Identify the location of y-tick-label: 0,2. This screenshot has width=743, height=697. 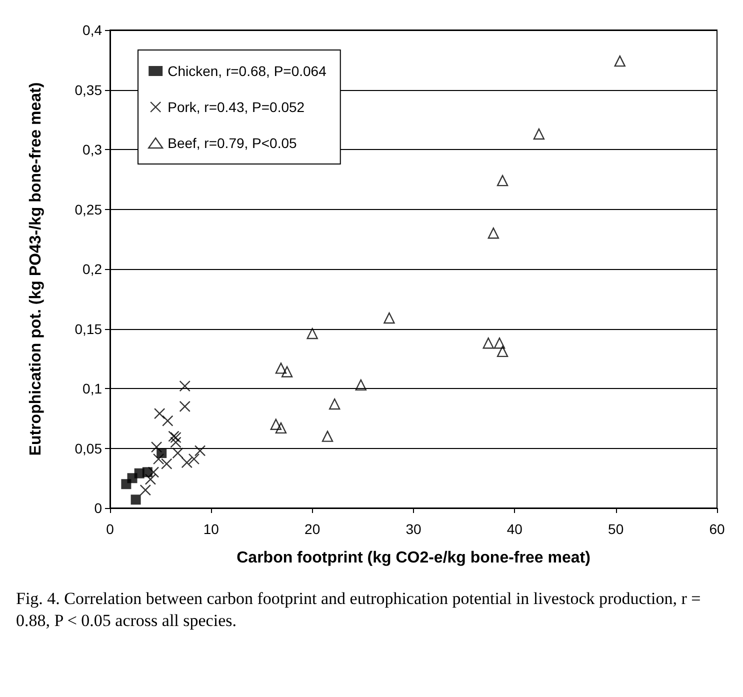
(92, 269).